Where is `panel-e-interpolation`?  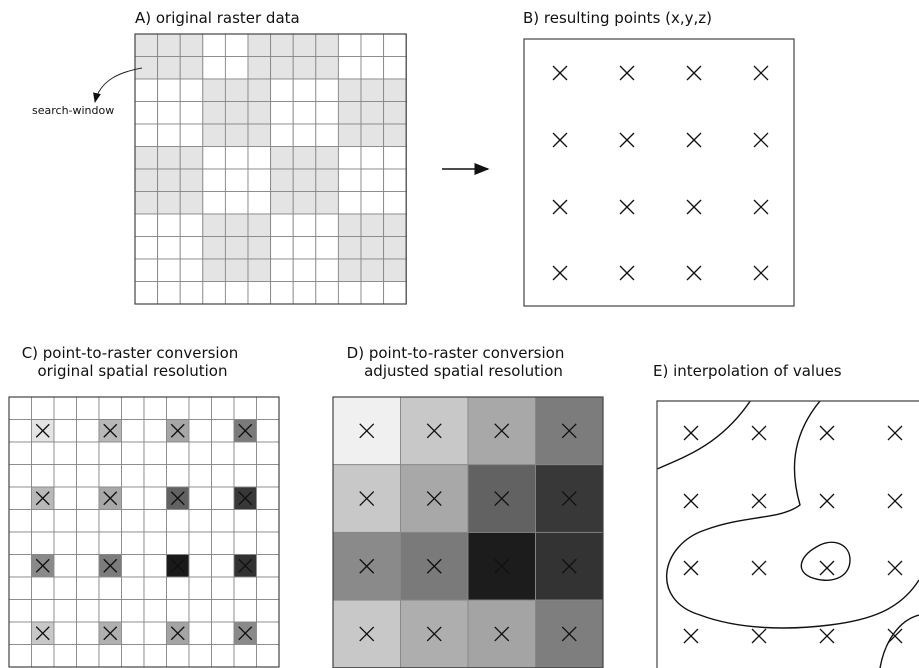
panel-e-interpolation is located at coordinates (787, 534).